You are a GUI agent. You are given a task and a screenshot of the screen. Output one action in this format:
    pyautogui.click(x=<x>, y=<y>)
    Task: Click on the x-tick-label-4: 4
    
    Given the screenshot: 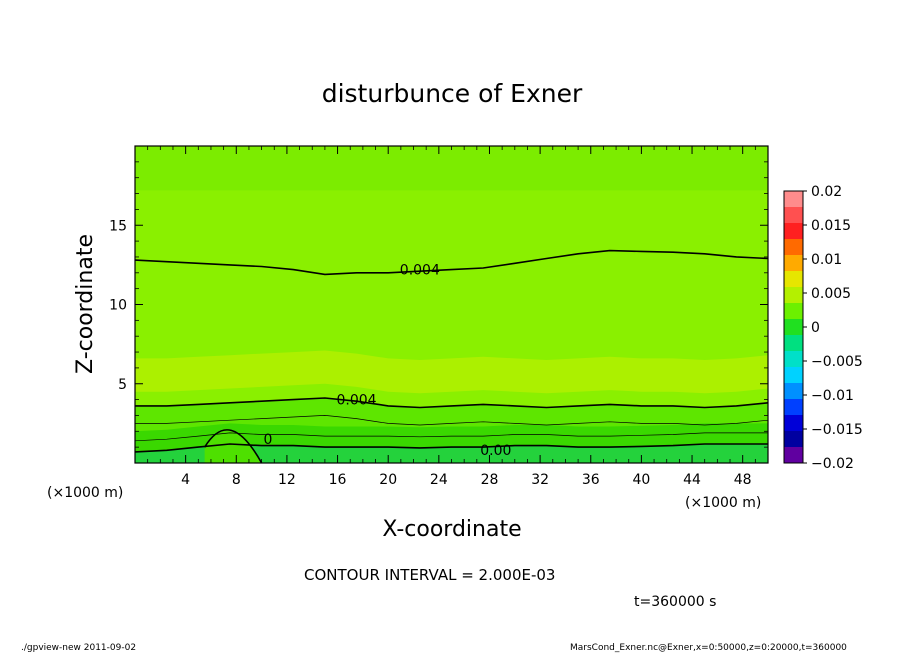 What is the action you would take?
    pyautogui.click(x=185, y=480)
    